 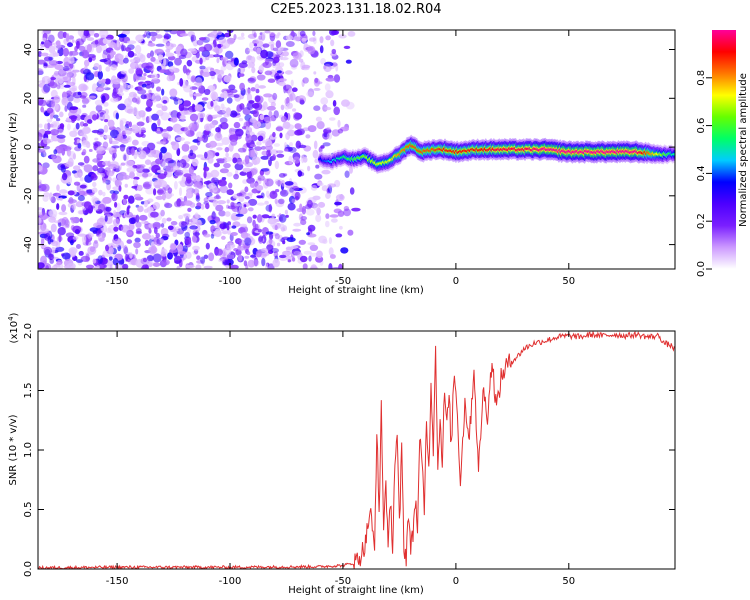 What do you see at coordinates (28, 391) in the screenshot?
I see `y-tick-label: 1.5` at bounding box center [28, 391].